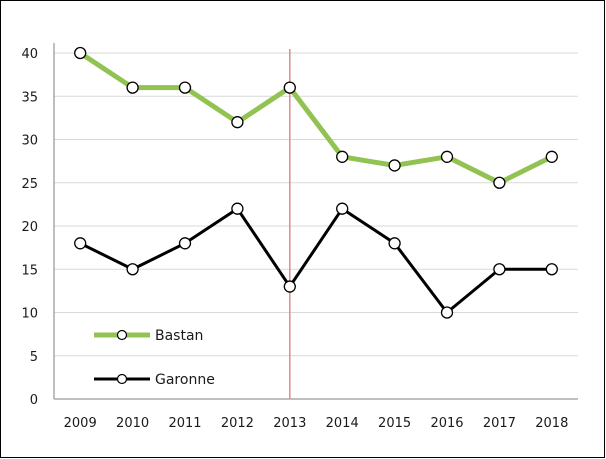  Describe the element at coordinates (29, 141) in the screenshot. I see `y-tick-label: 30` at that location.